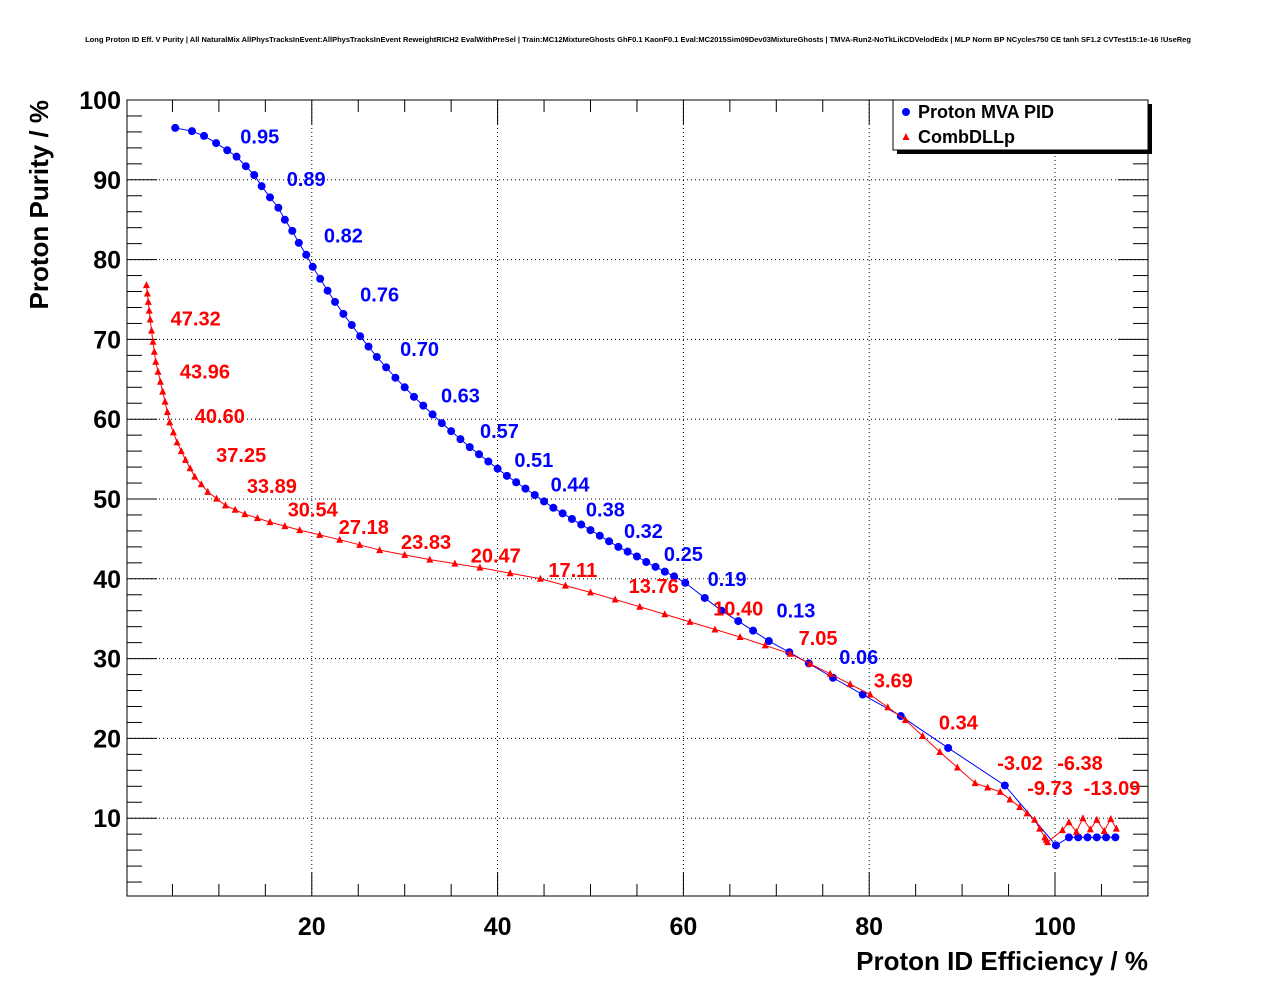 The image size is (1276, 996). Describe the element at coordinates (571, 486) in the screenshot. I see `data-label: 0.44` at that location.